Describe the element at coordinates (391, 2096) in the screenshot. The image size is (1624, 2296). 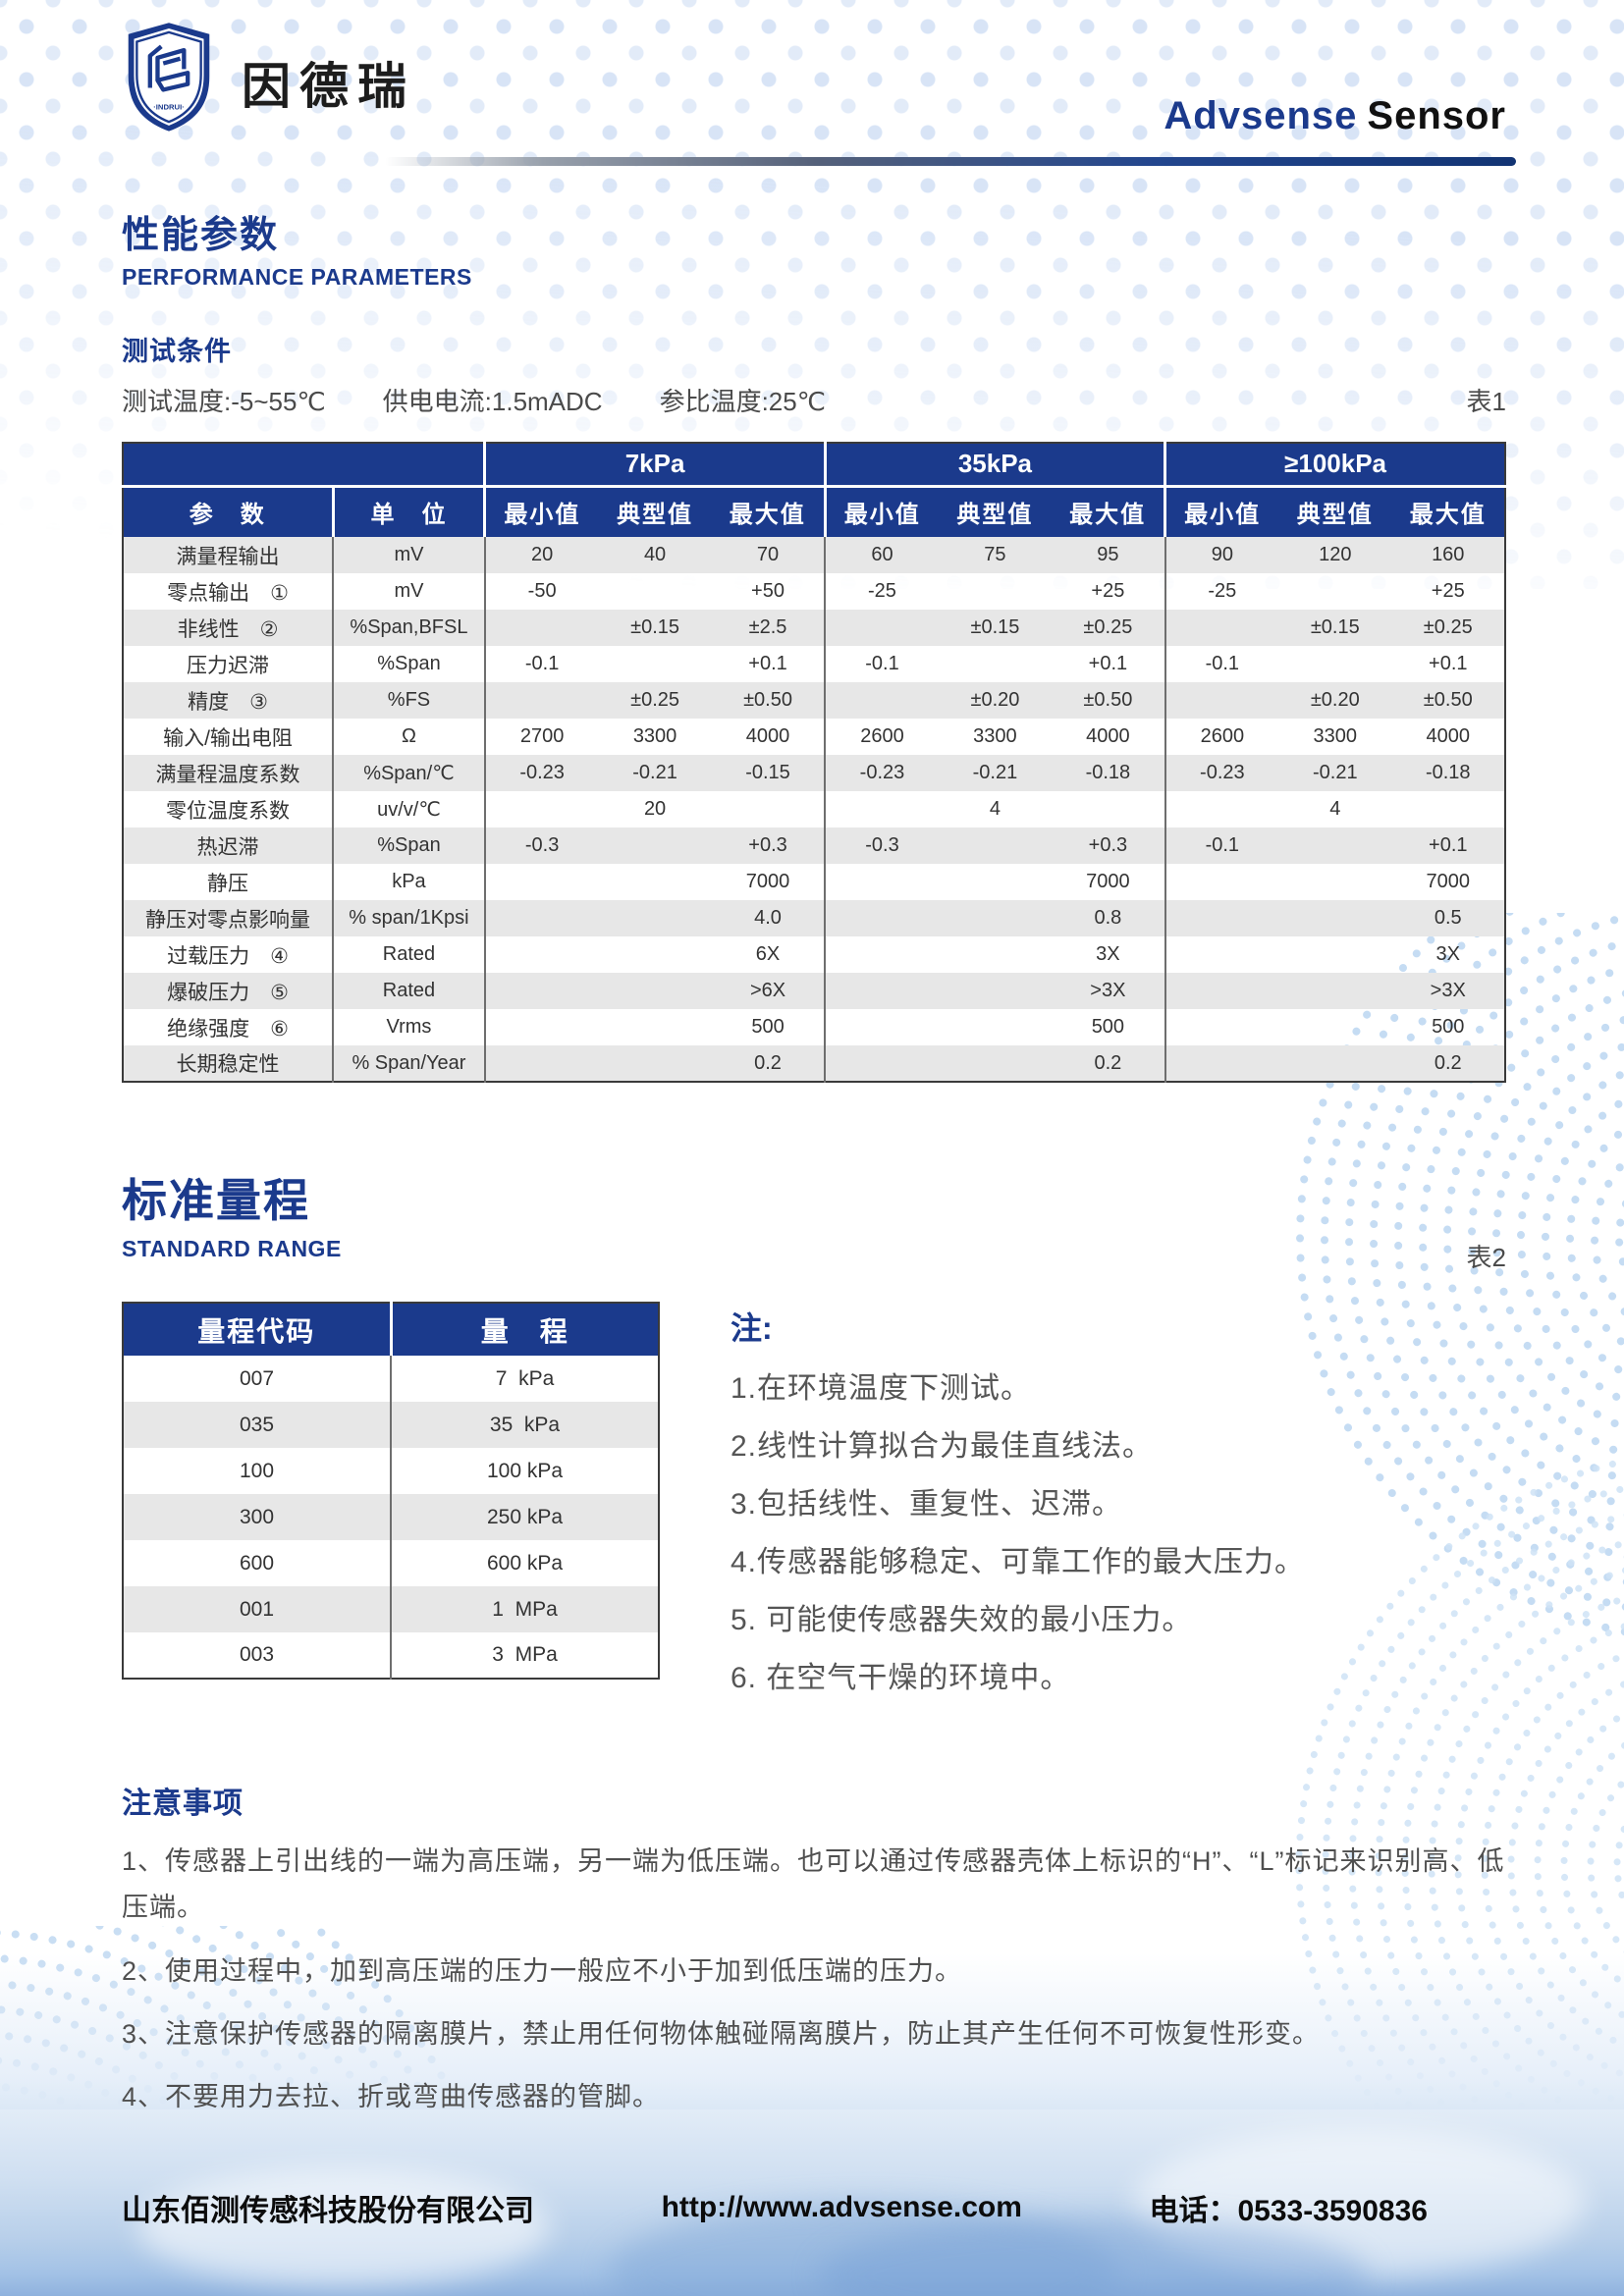
I see `precaution-item: 4、不要用力去拉、折或弯曲传感器的管脚。` at that location.